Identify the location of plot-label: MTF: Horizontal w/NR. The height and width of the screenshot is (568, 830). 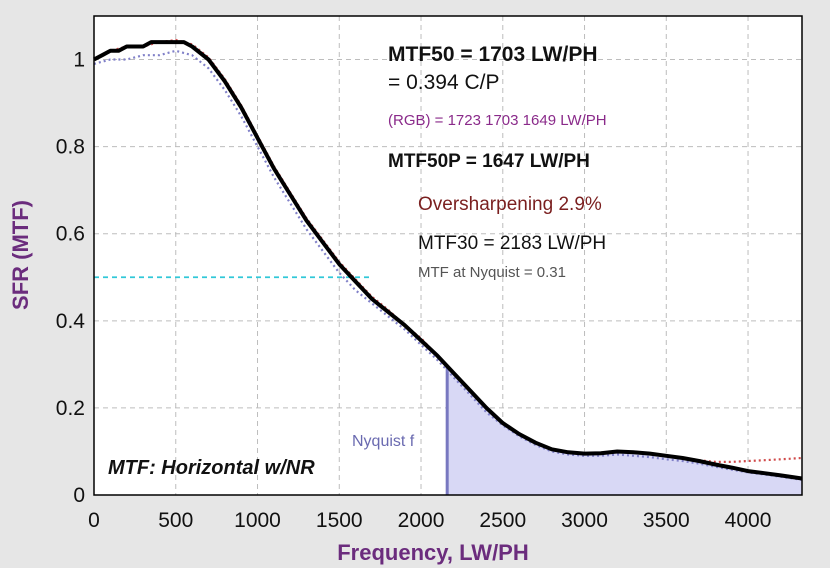
(211, 468).